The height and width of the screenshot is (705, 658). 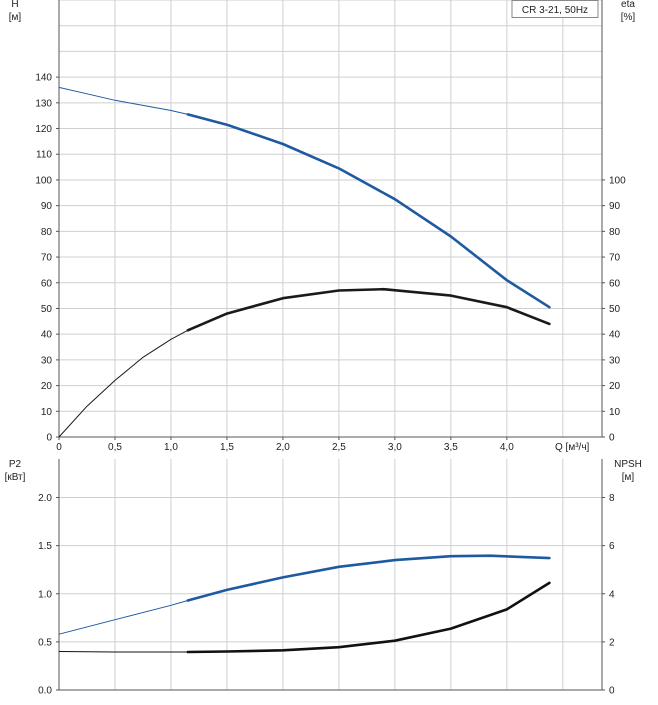 I want to click on x-tick-label: 1,5, so click(x=227, y=447).